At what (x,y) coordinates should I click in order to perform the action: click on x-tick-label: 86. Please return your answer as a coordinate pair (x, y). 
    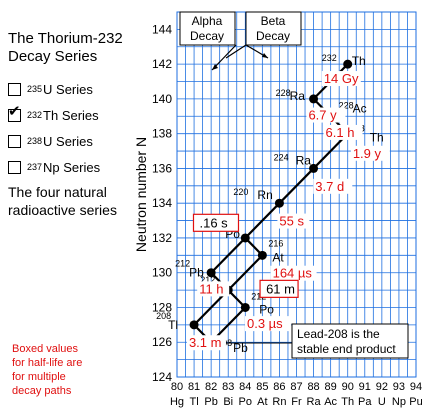
    Looking at the image, I should click on (279, 387).